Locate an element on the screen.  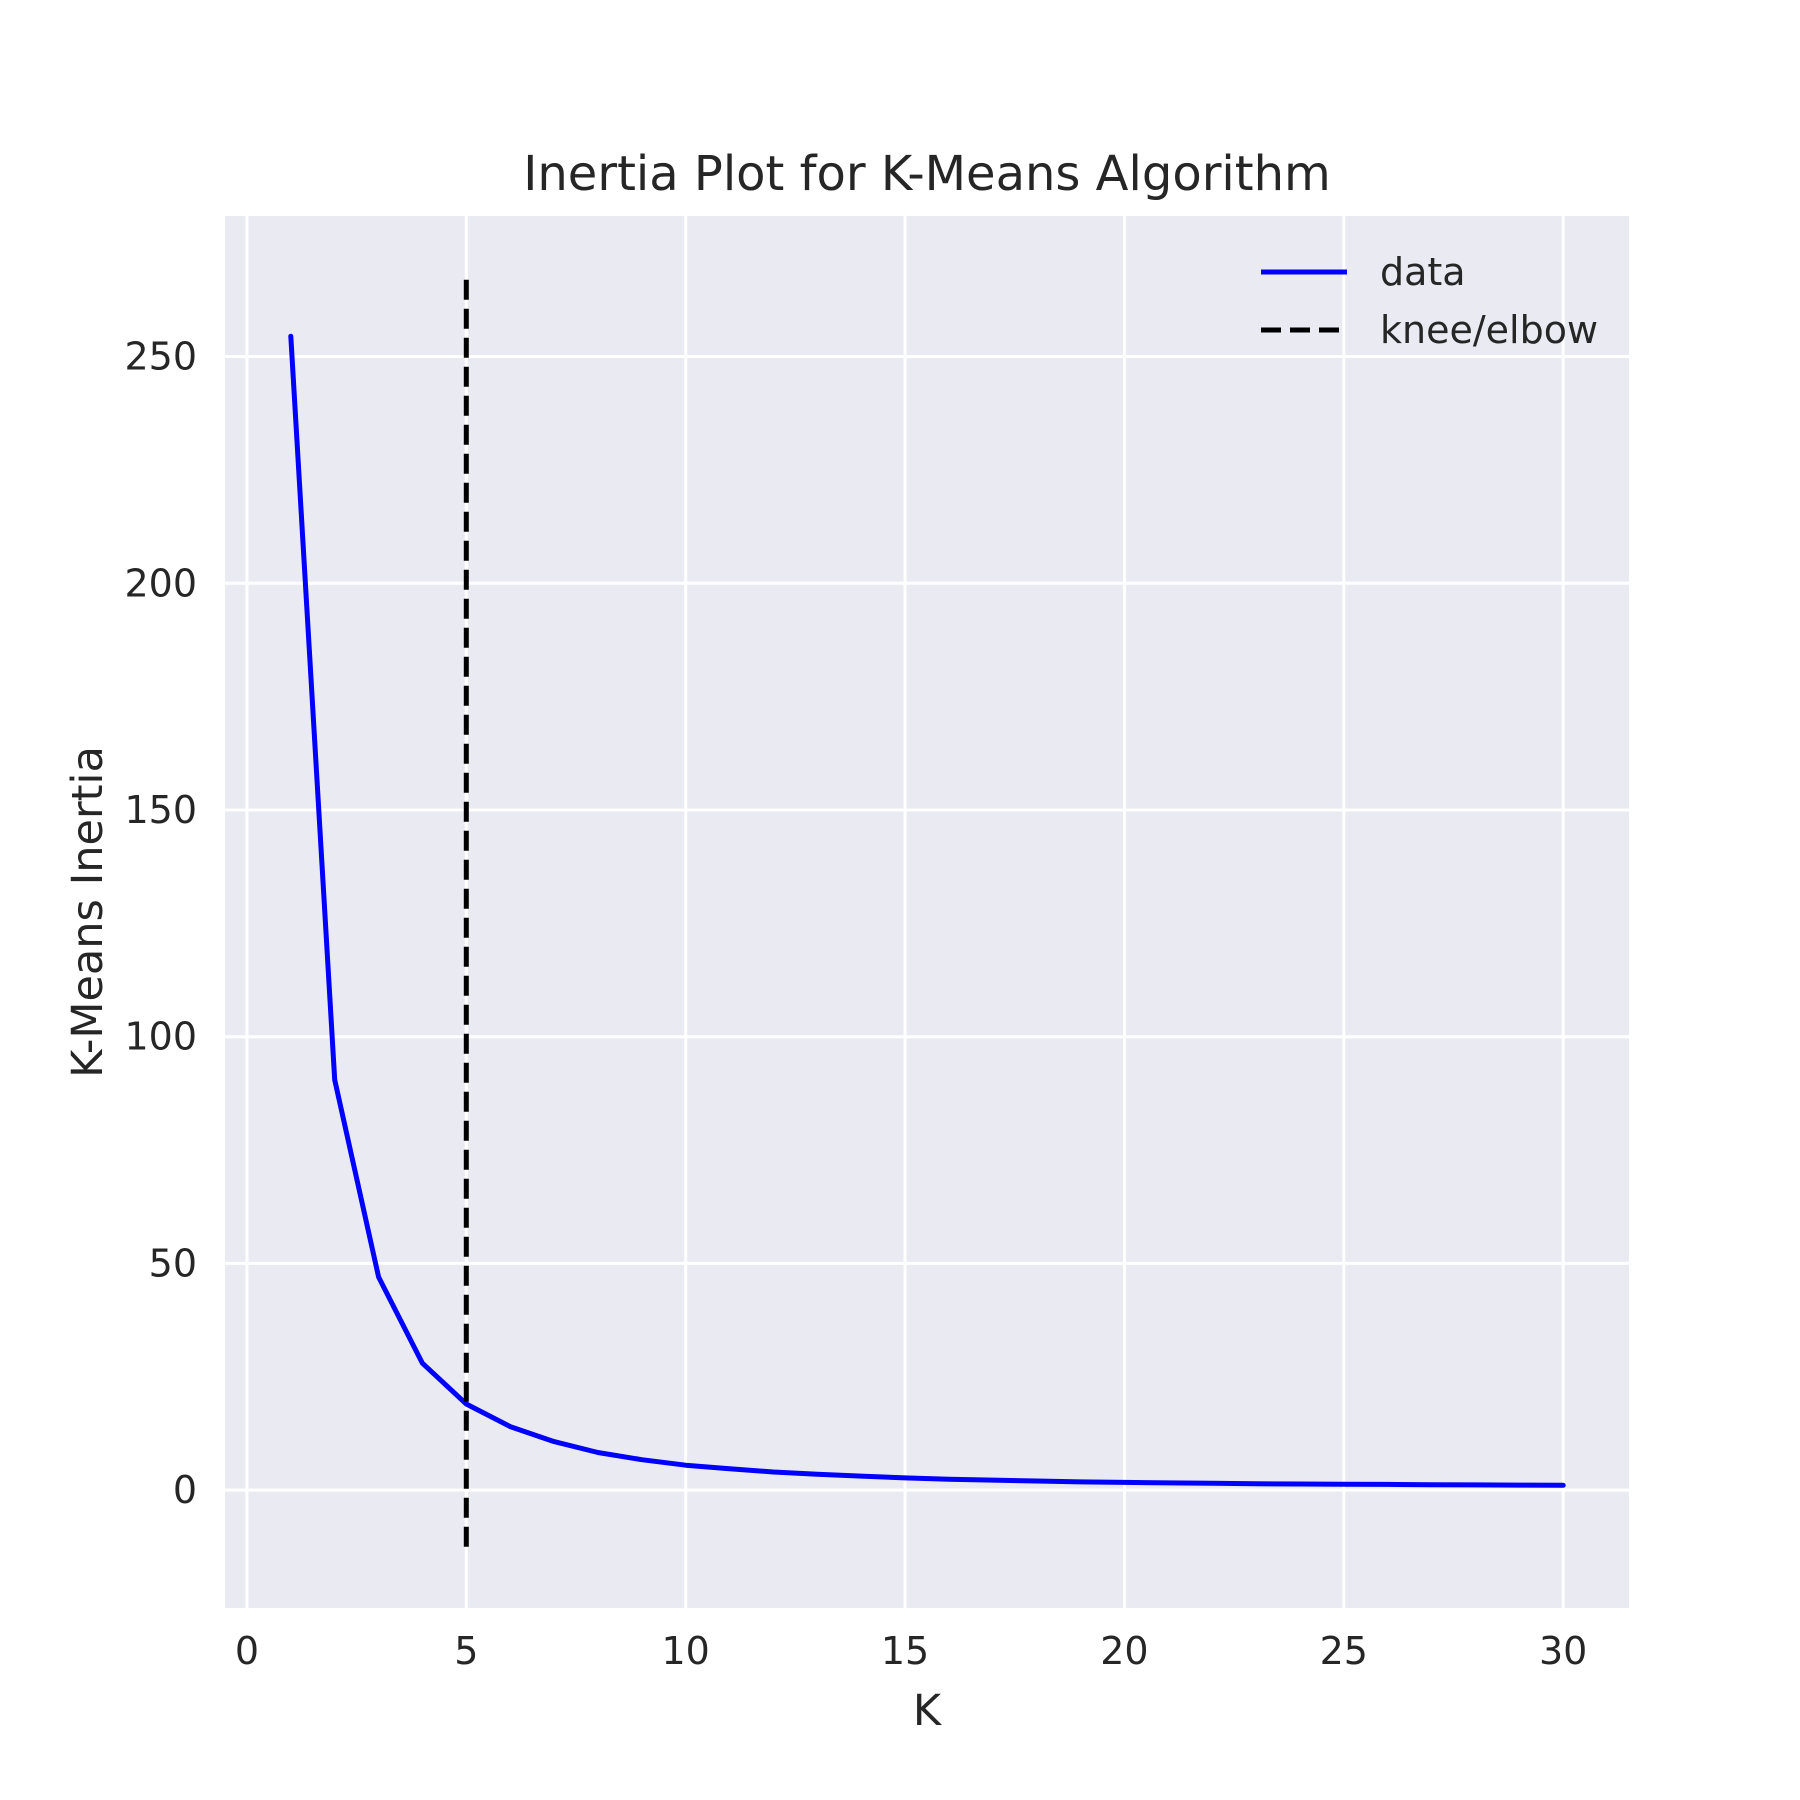
x-tick-label: 15 is located at coordinates (905, 1651).